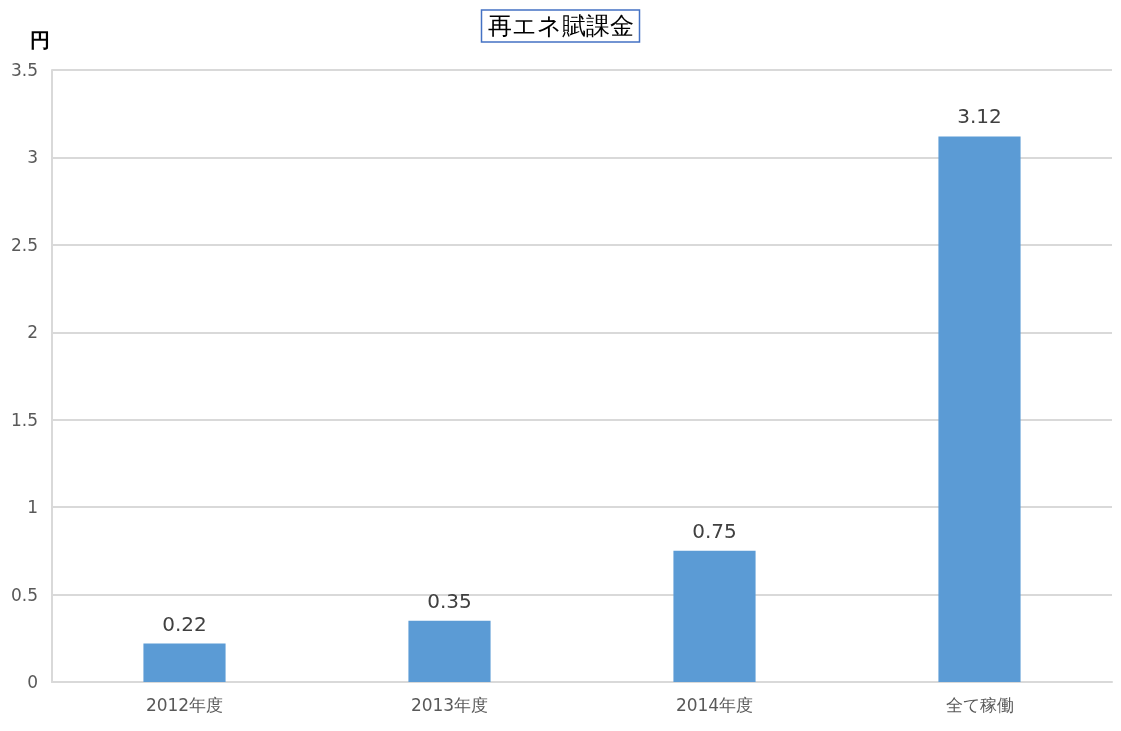 The image size is (1121, 731). What do you see at coordinates (32, 507) in the screenshot?
I see `y-tick-label: 1` at bounding box center [32, 507].